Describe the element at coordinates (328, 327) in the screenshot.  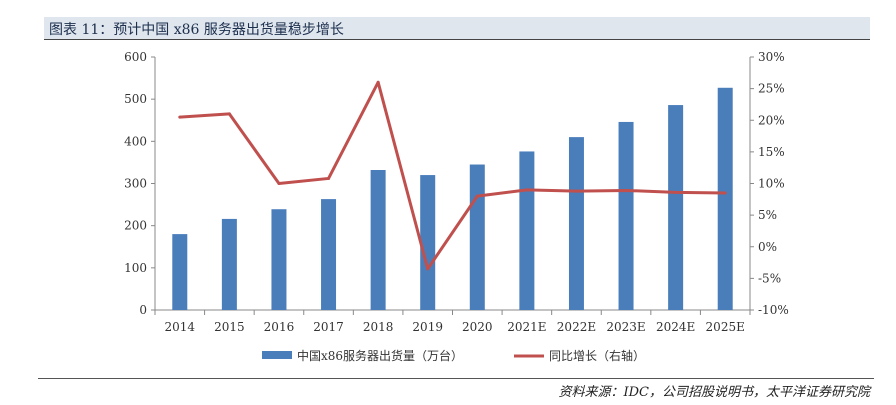
I see `x-tick-label: 2017` at that location.